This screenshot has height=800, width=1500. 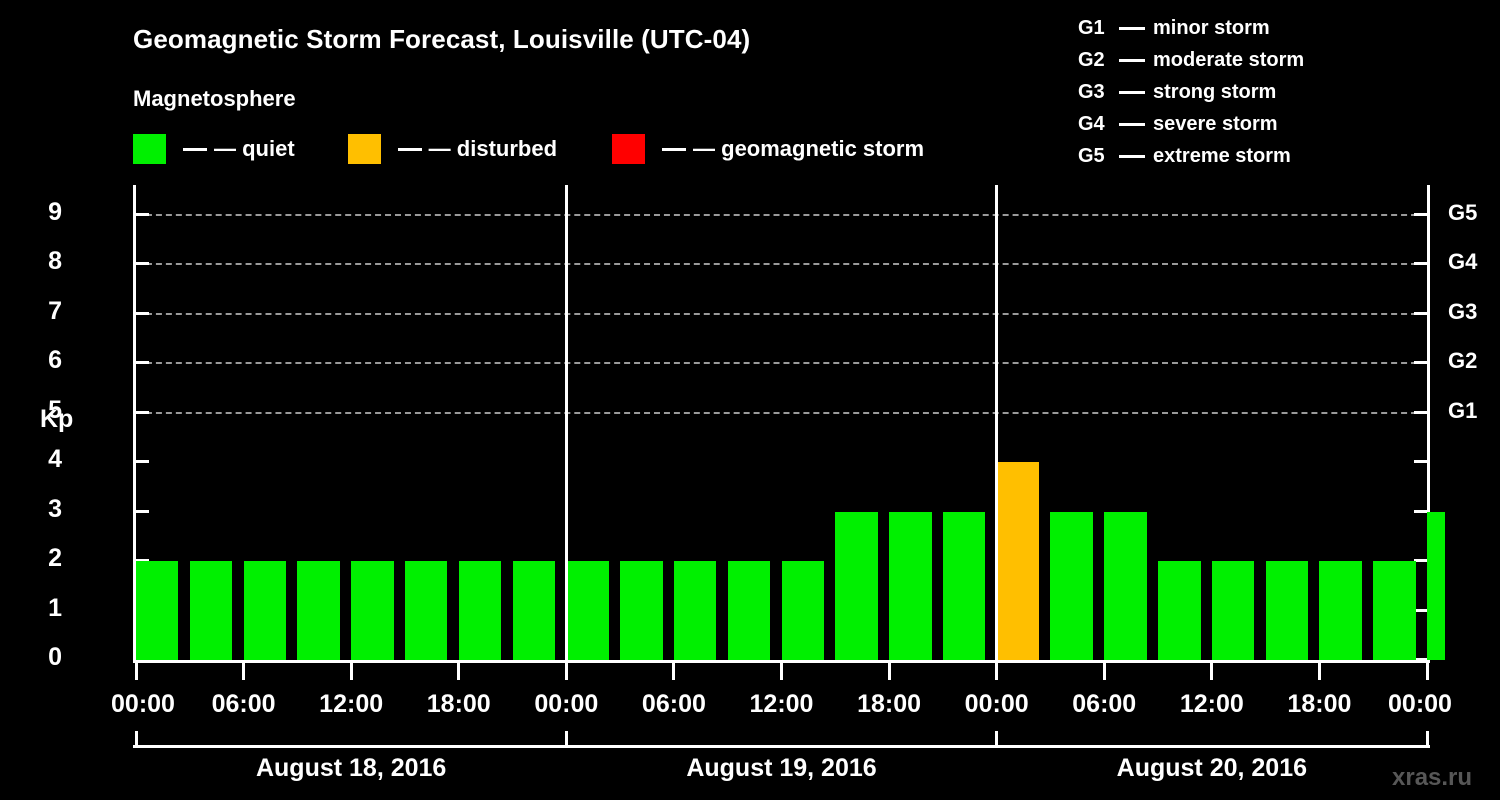 I want to click on legend-label-storm: — geomagnetic storm, so click(x=809, y=148).